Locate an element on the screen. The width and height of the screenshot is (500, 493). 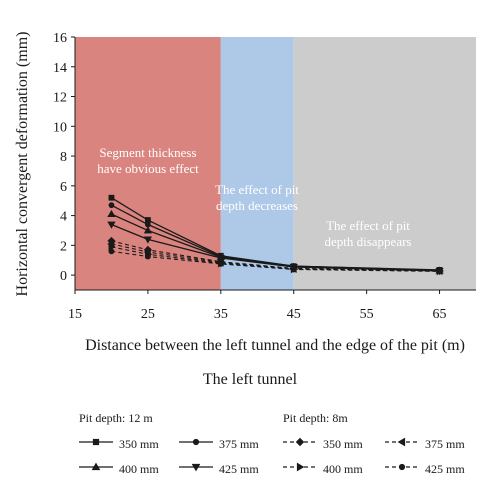
y-tick-label: 0 is located at coordinates (63, 276).